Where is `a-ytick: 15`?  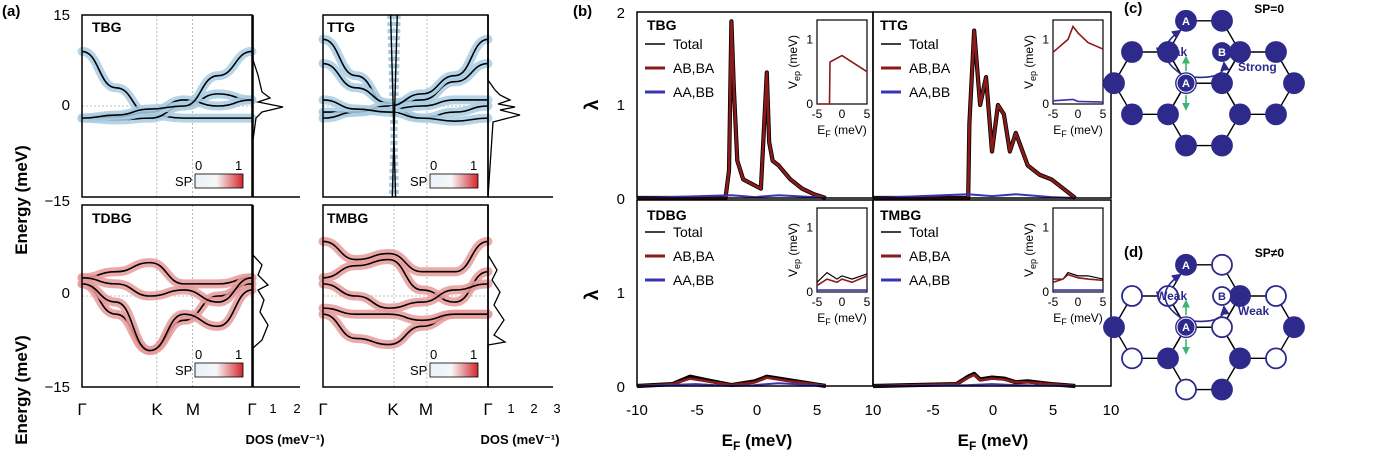 a-ytick: 15 is located at coordinates (61, 15).